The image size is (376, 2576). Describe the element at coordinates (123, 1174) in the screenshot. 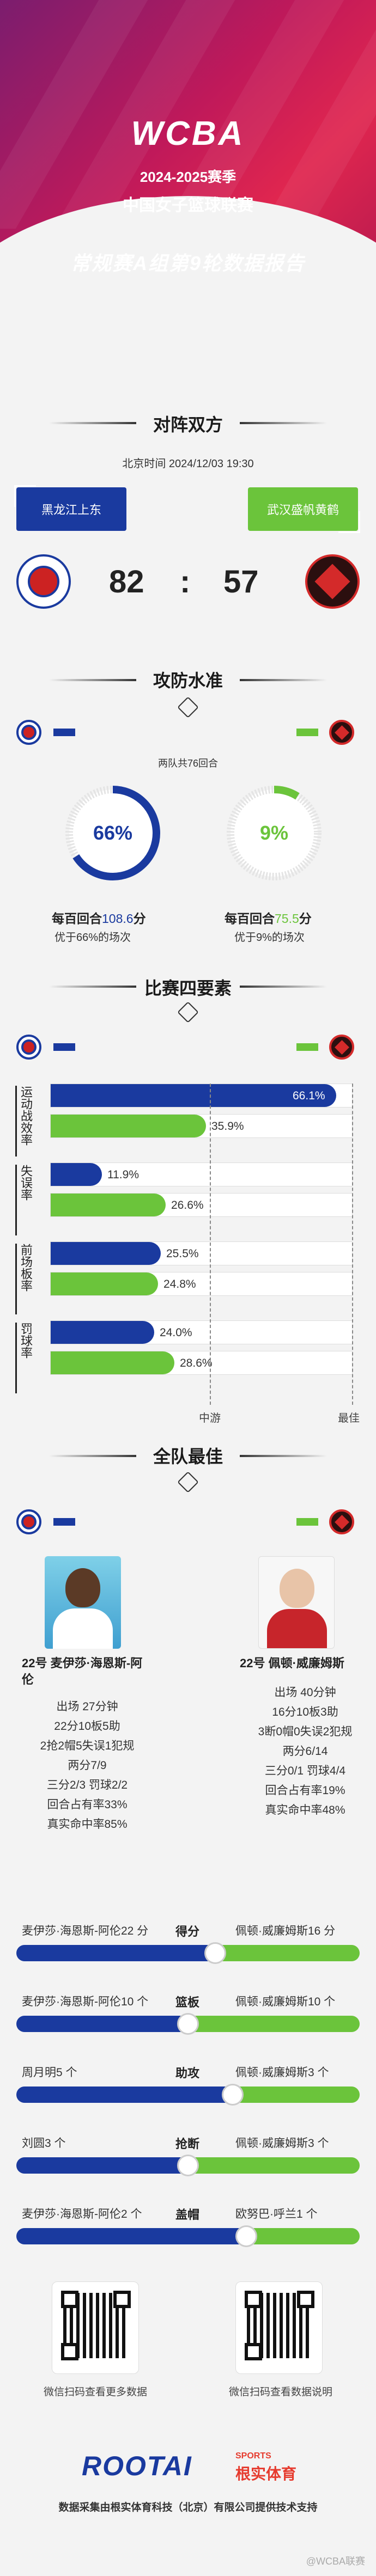

I see `home-factor-value: 11.9%` at that location.